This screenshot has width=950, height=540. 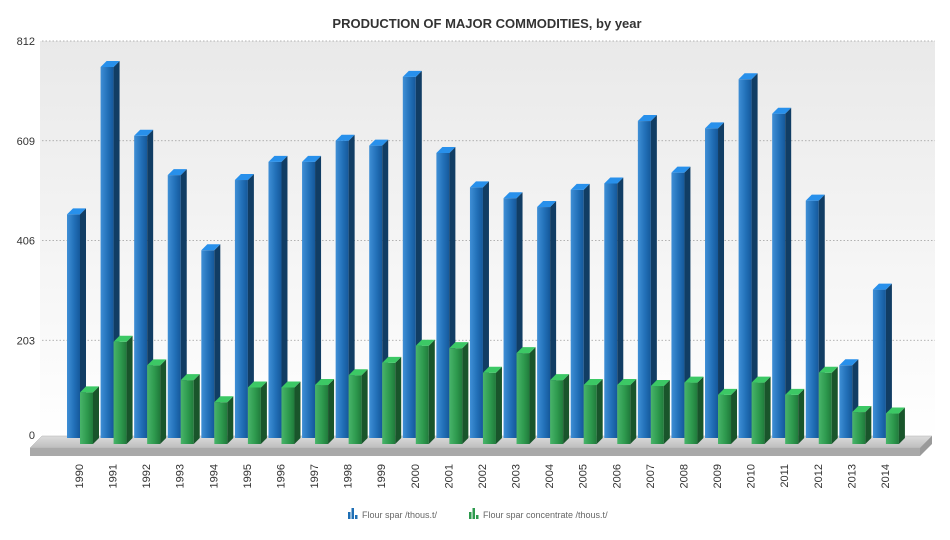 I want to click on bar-group-2010, so click(x=754, y=258).